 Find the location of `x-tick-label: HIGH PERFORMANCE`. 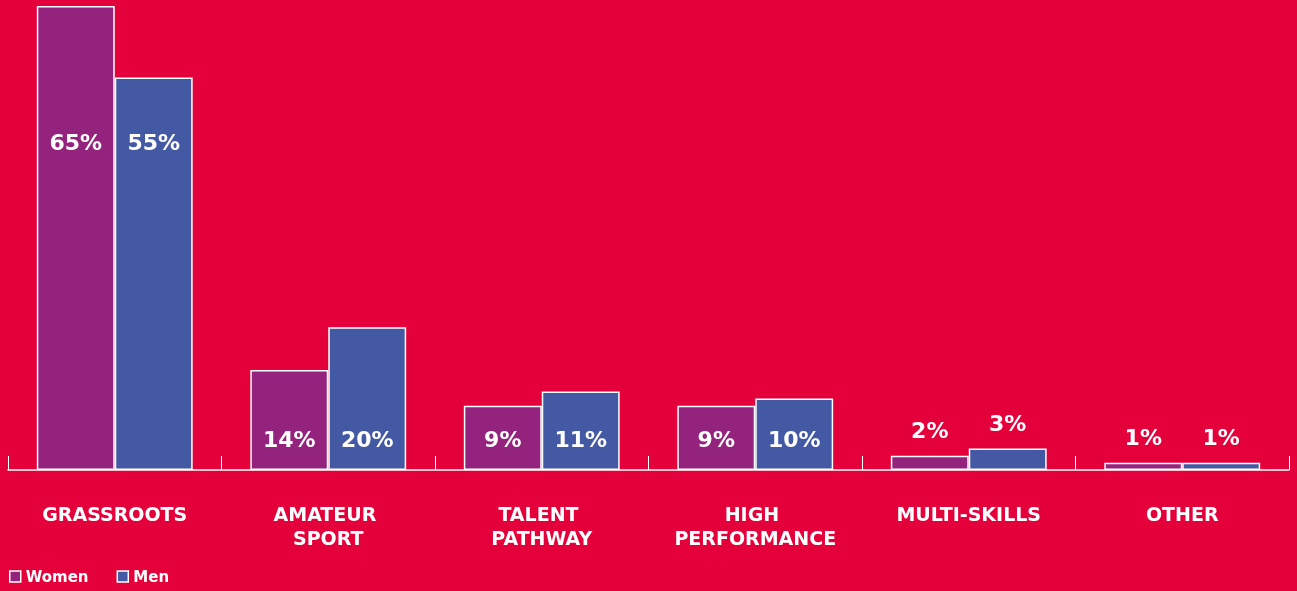

x-tick-label: HIGH PERFORMANCE is located at coordinates (755, 526).